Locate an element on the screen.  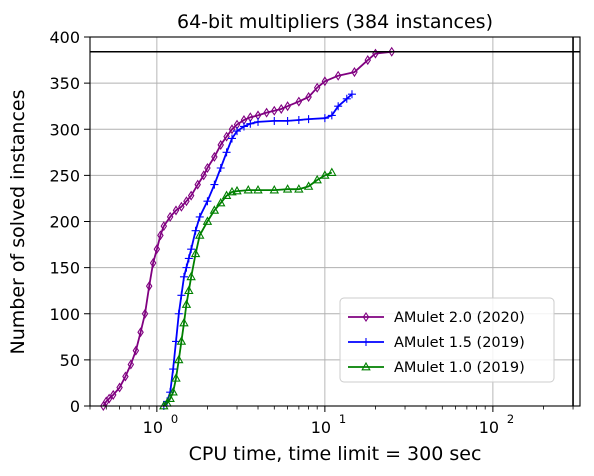
y-tick-label: 200 is located at coordinates (64, 222).